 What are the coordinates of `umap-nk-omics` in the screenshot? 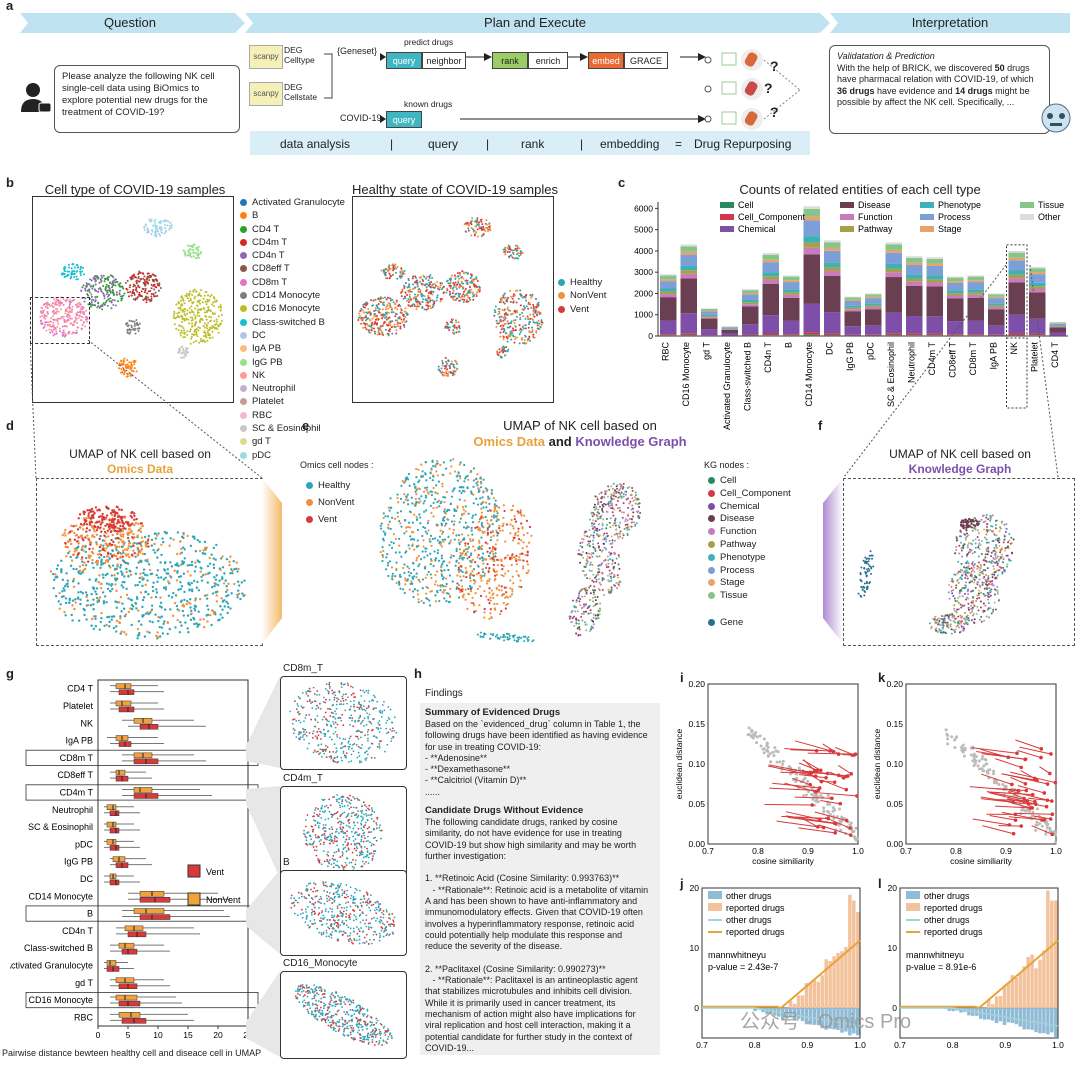 It's located at (149, 562).